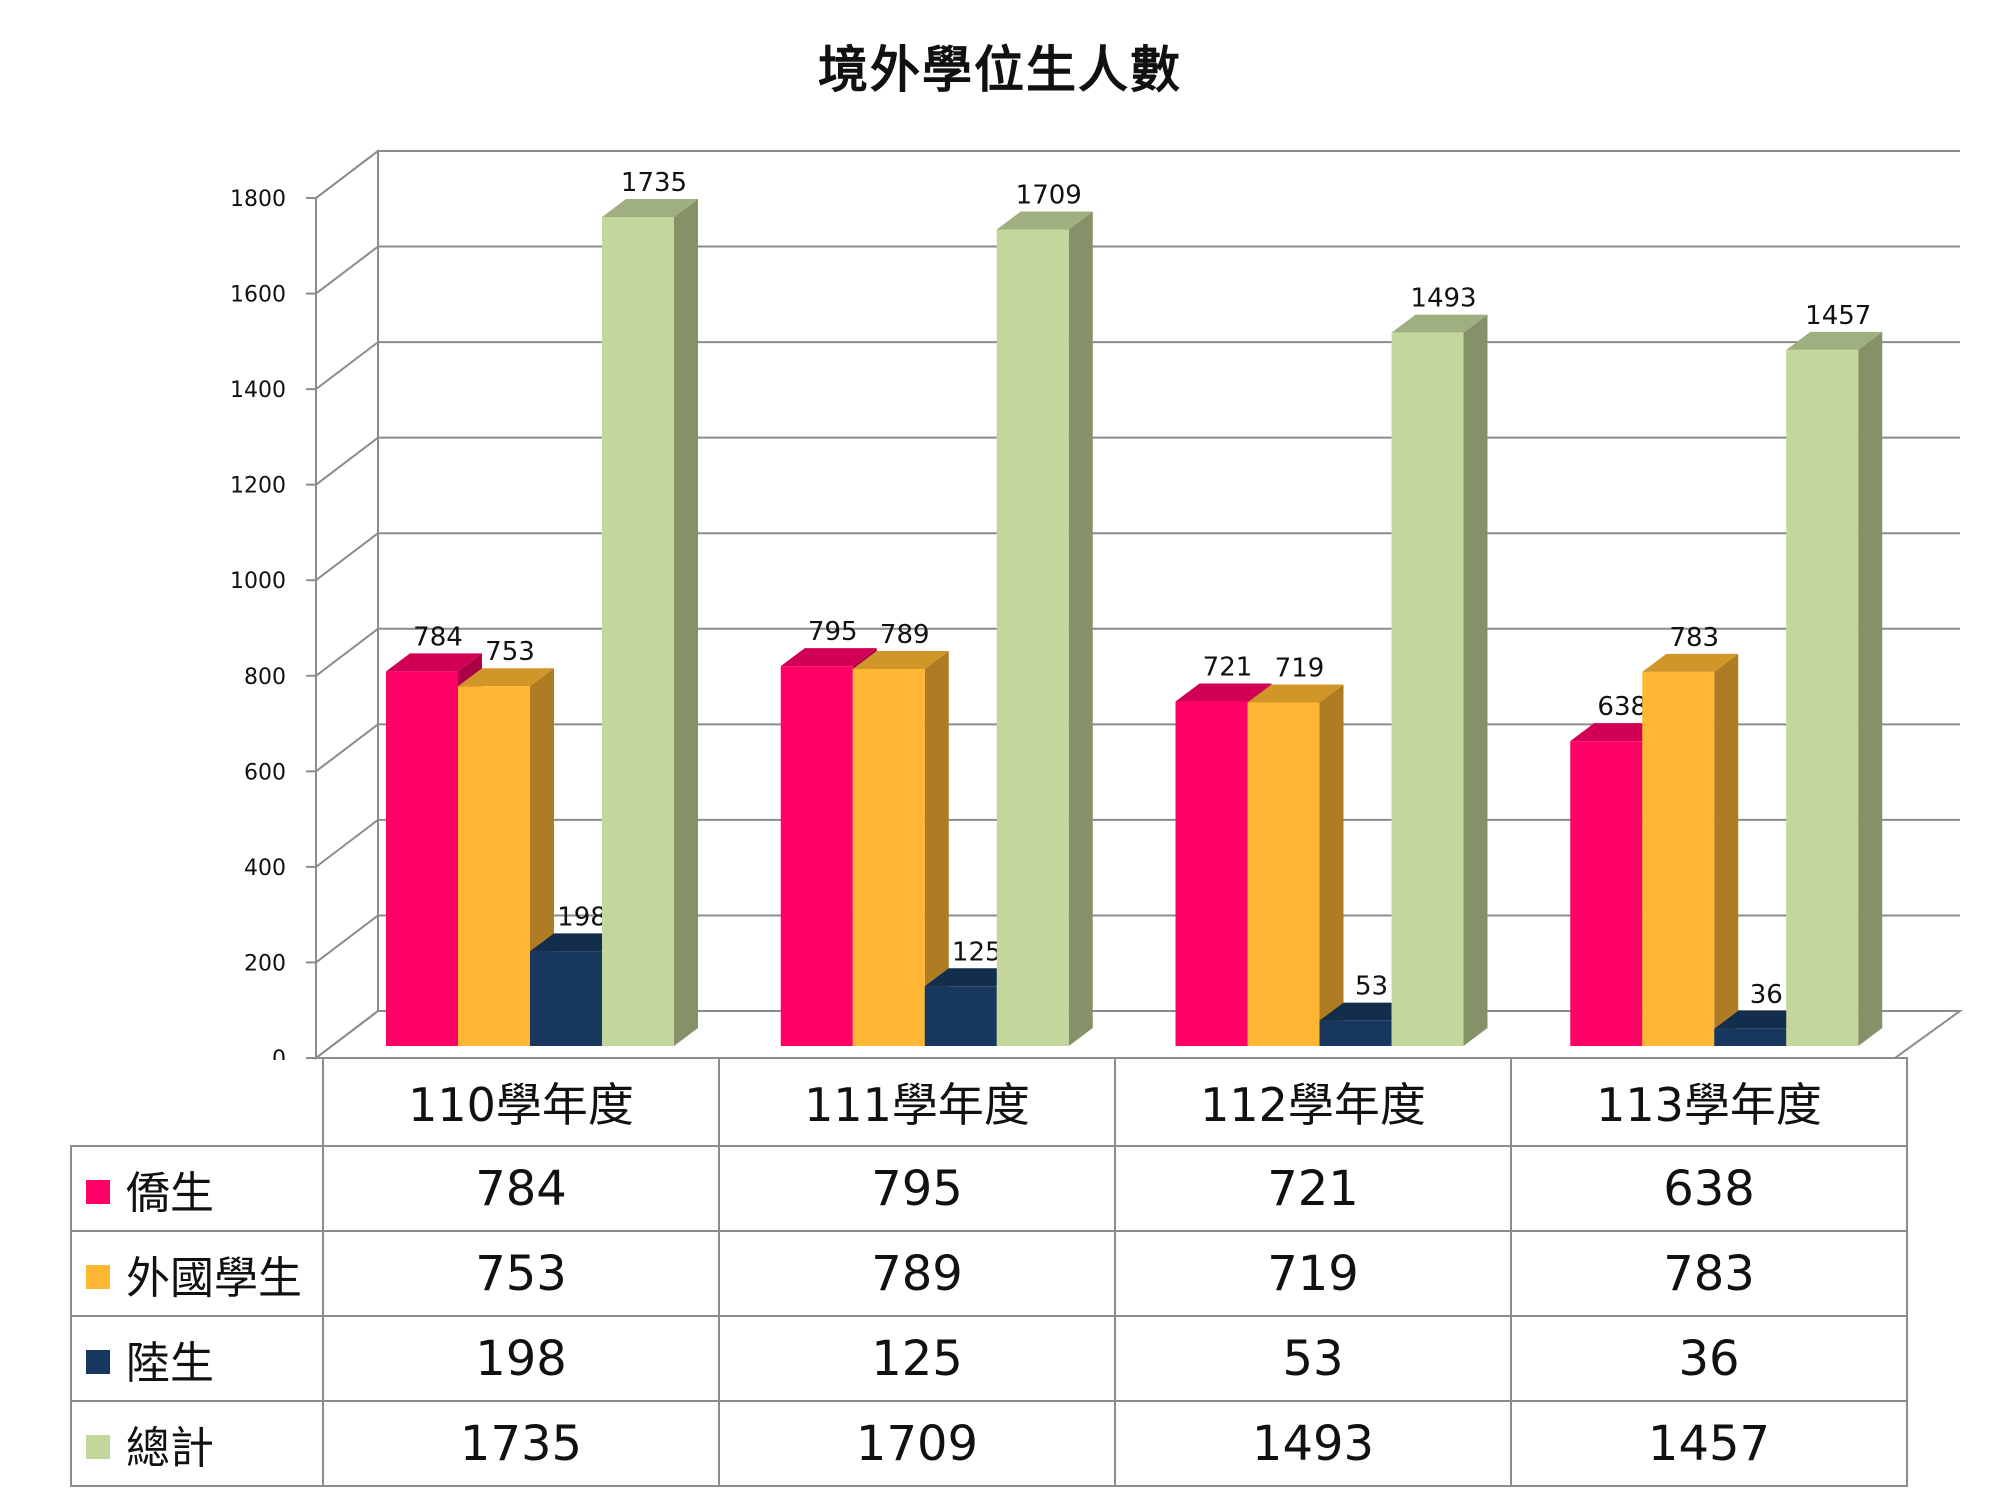 This screenshot has width=2000, height=1500. I want to click on data-label: 1735, so click(654, 183).